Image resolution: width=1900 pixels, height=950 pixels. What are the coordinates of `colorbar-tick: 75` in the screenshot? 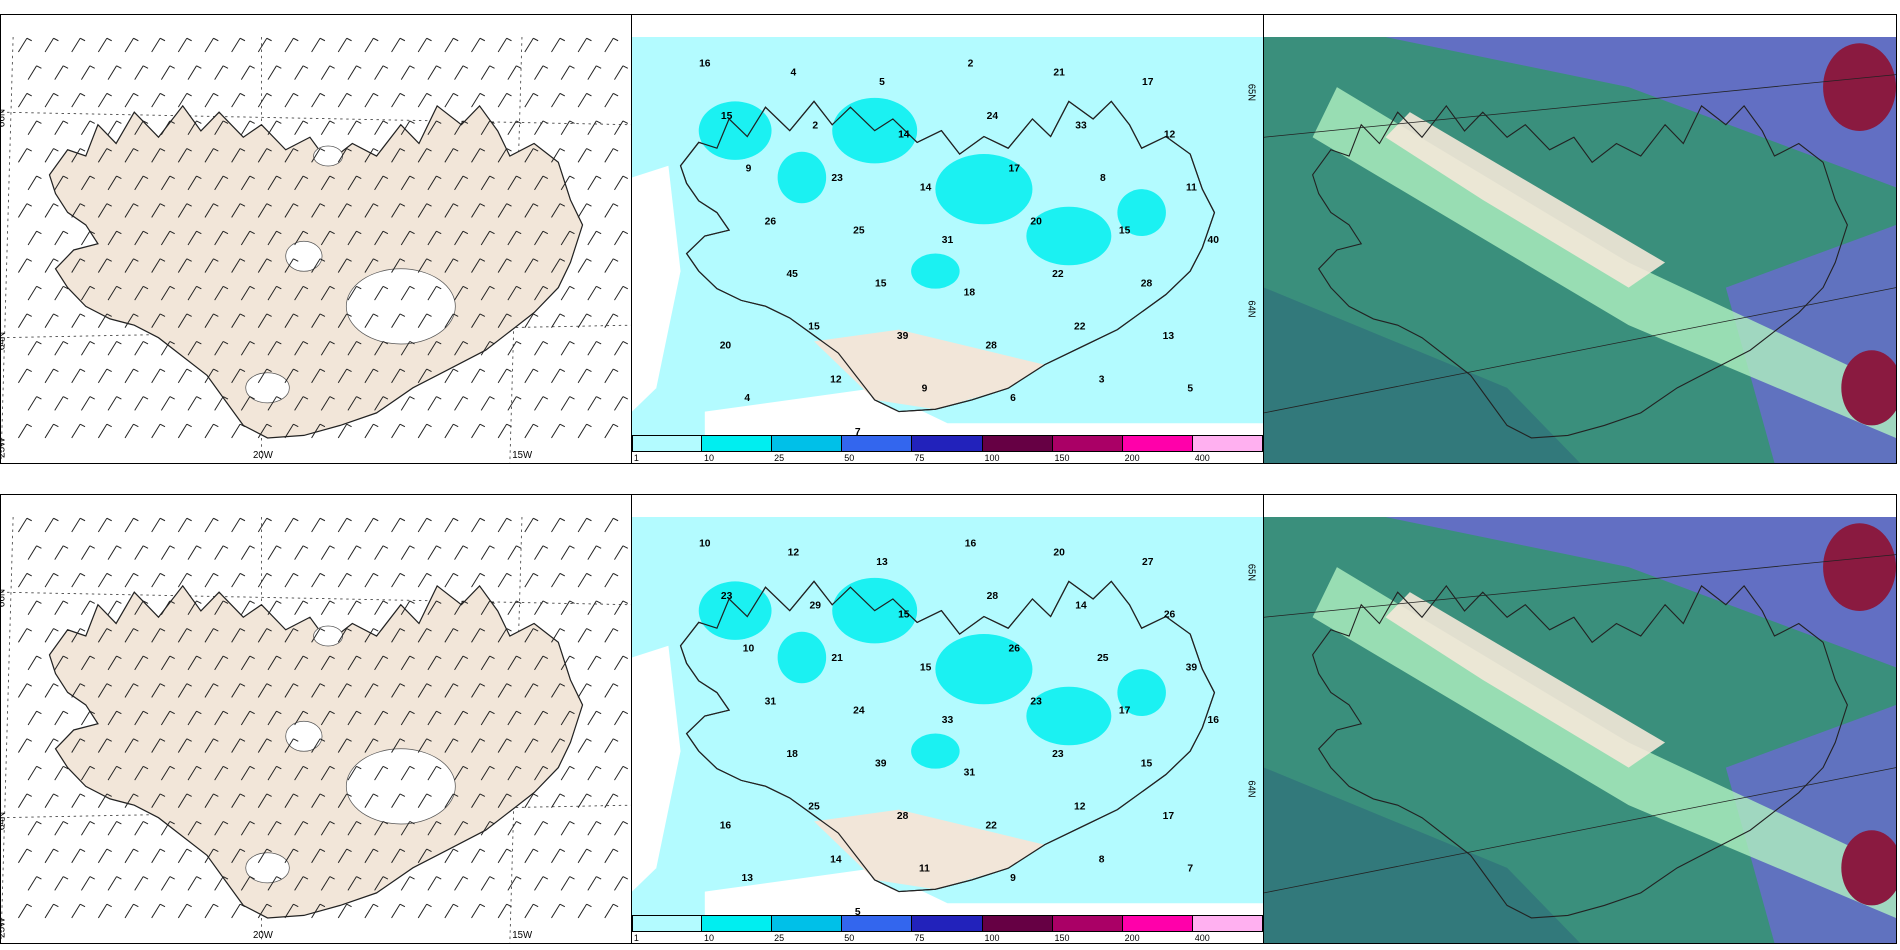 It's located at (919, 938).